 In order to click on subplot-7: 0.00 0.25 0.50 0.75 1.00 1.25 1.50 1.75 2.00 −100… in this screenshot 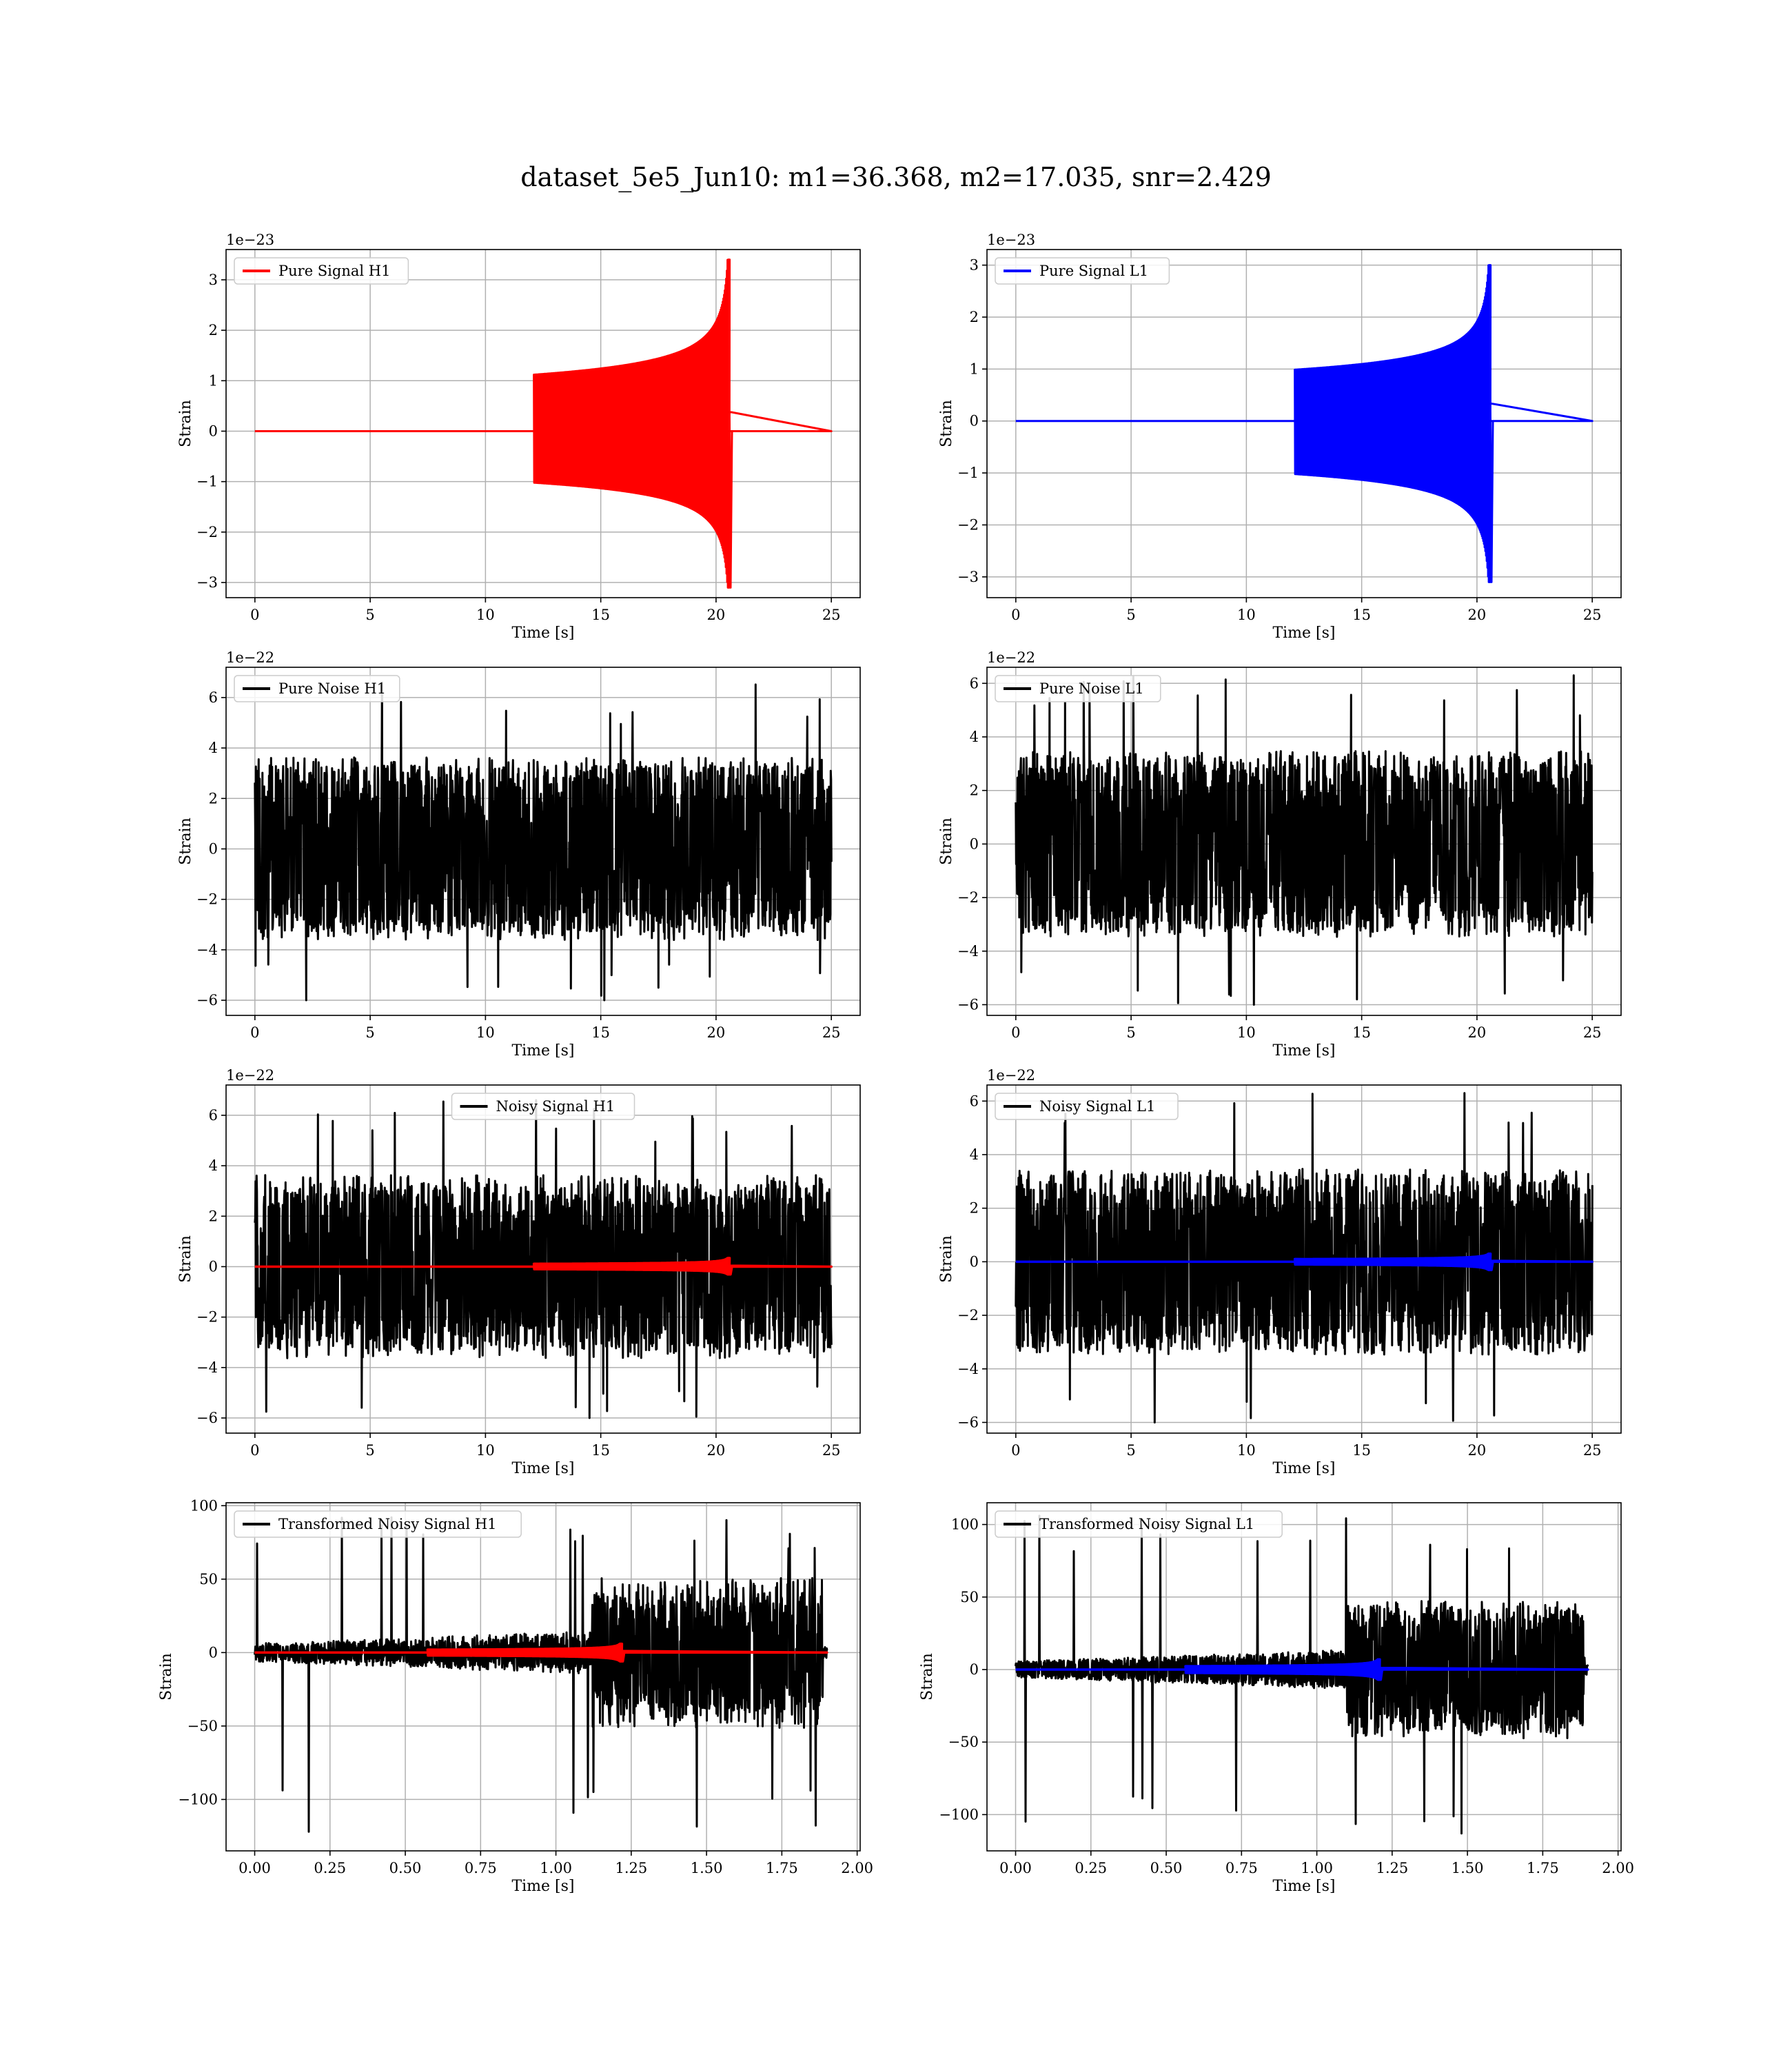, I will do `click(515, 1696)`.